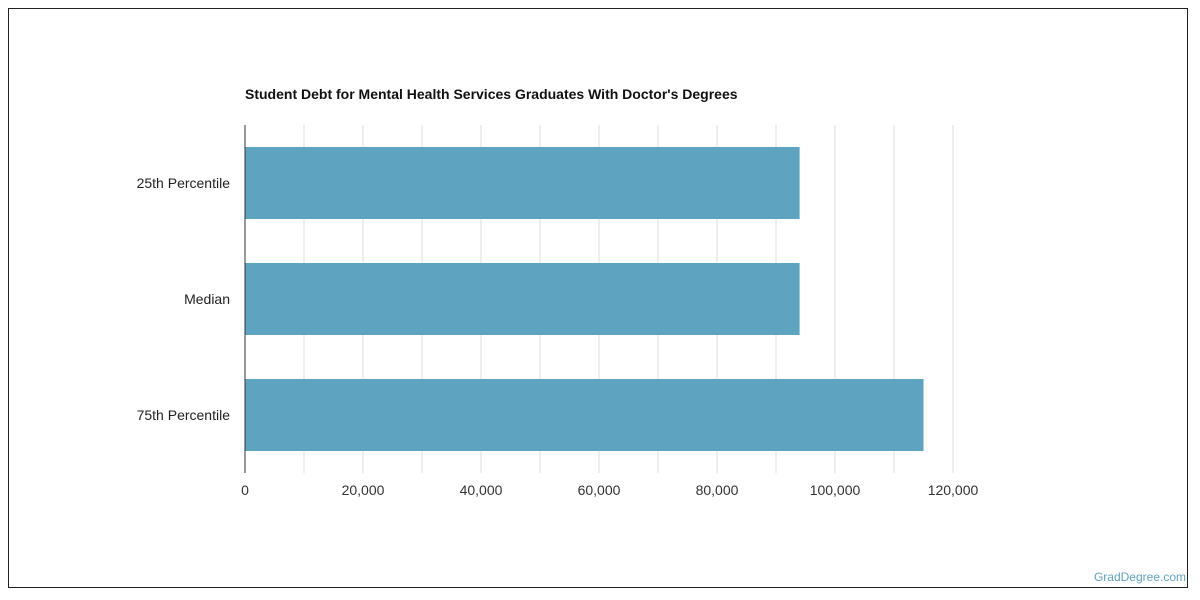 This screenshot has width=1200, height=600. I want to click on x-tick-label: 40,000, so click(481, 490).